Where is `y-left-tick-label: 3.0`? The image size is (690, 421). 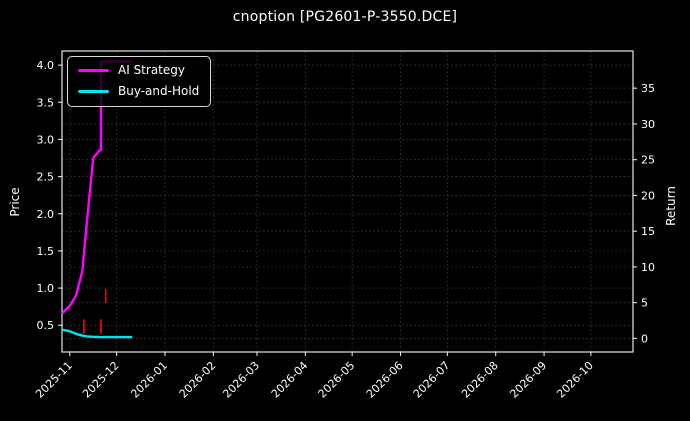 y-left-tick-label: 3.0 is located at coordinates (46, 139).